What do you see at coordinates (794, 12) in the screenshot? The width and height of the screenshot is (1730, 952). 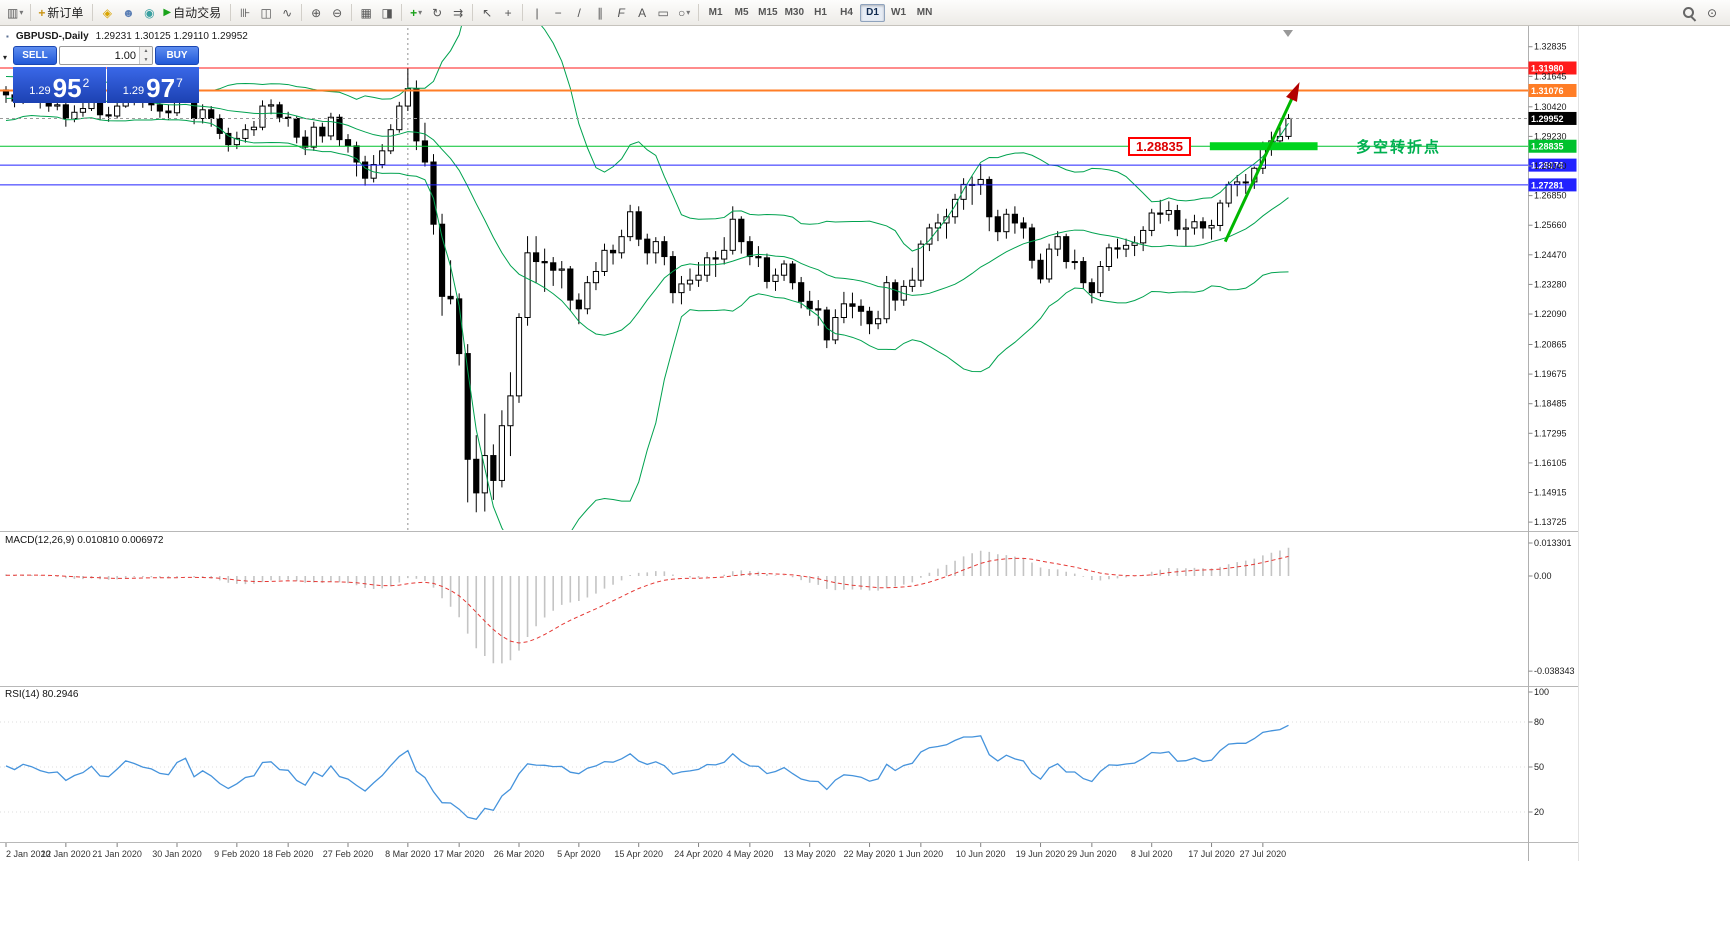 I see `timeframe-m30-button: M30` at bounding box center [794, 12].